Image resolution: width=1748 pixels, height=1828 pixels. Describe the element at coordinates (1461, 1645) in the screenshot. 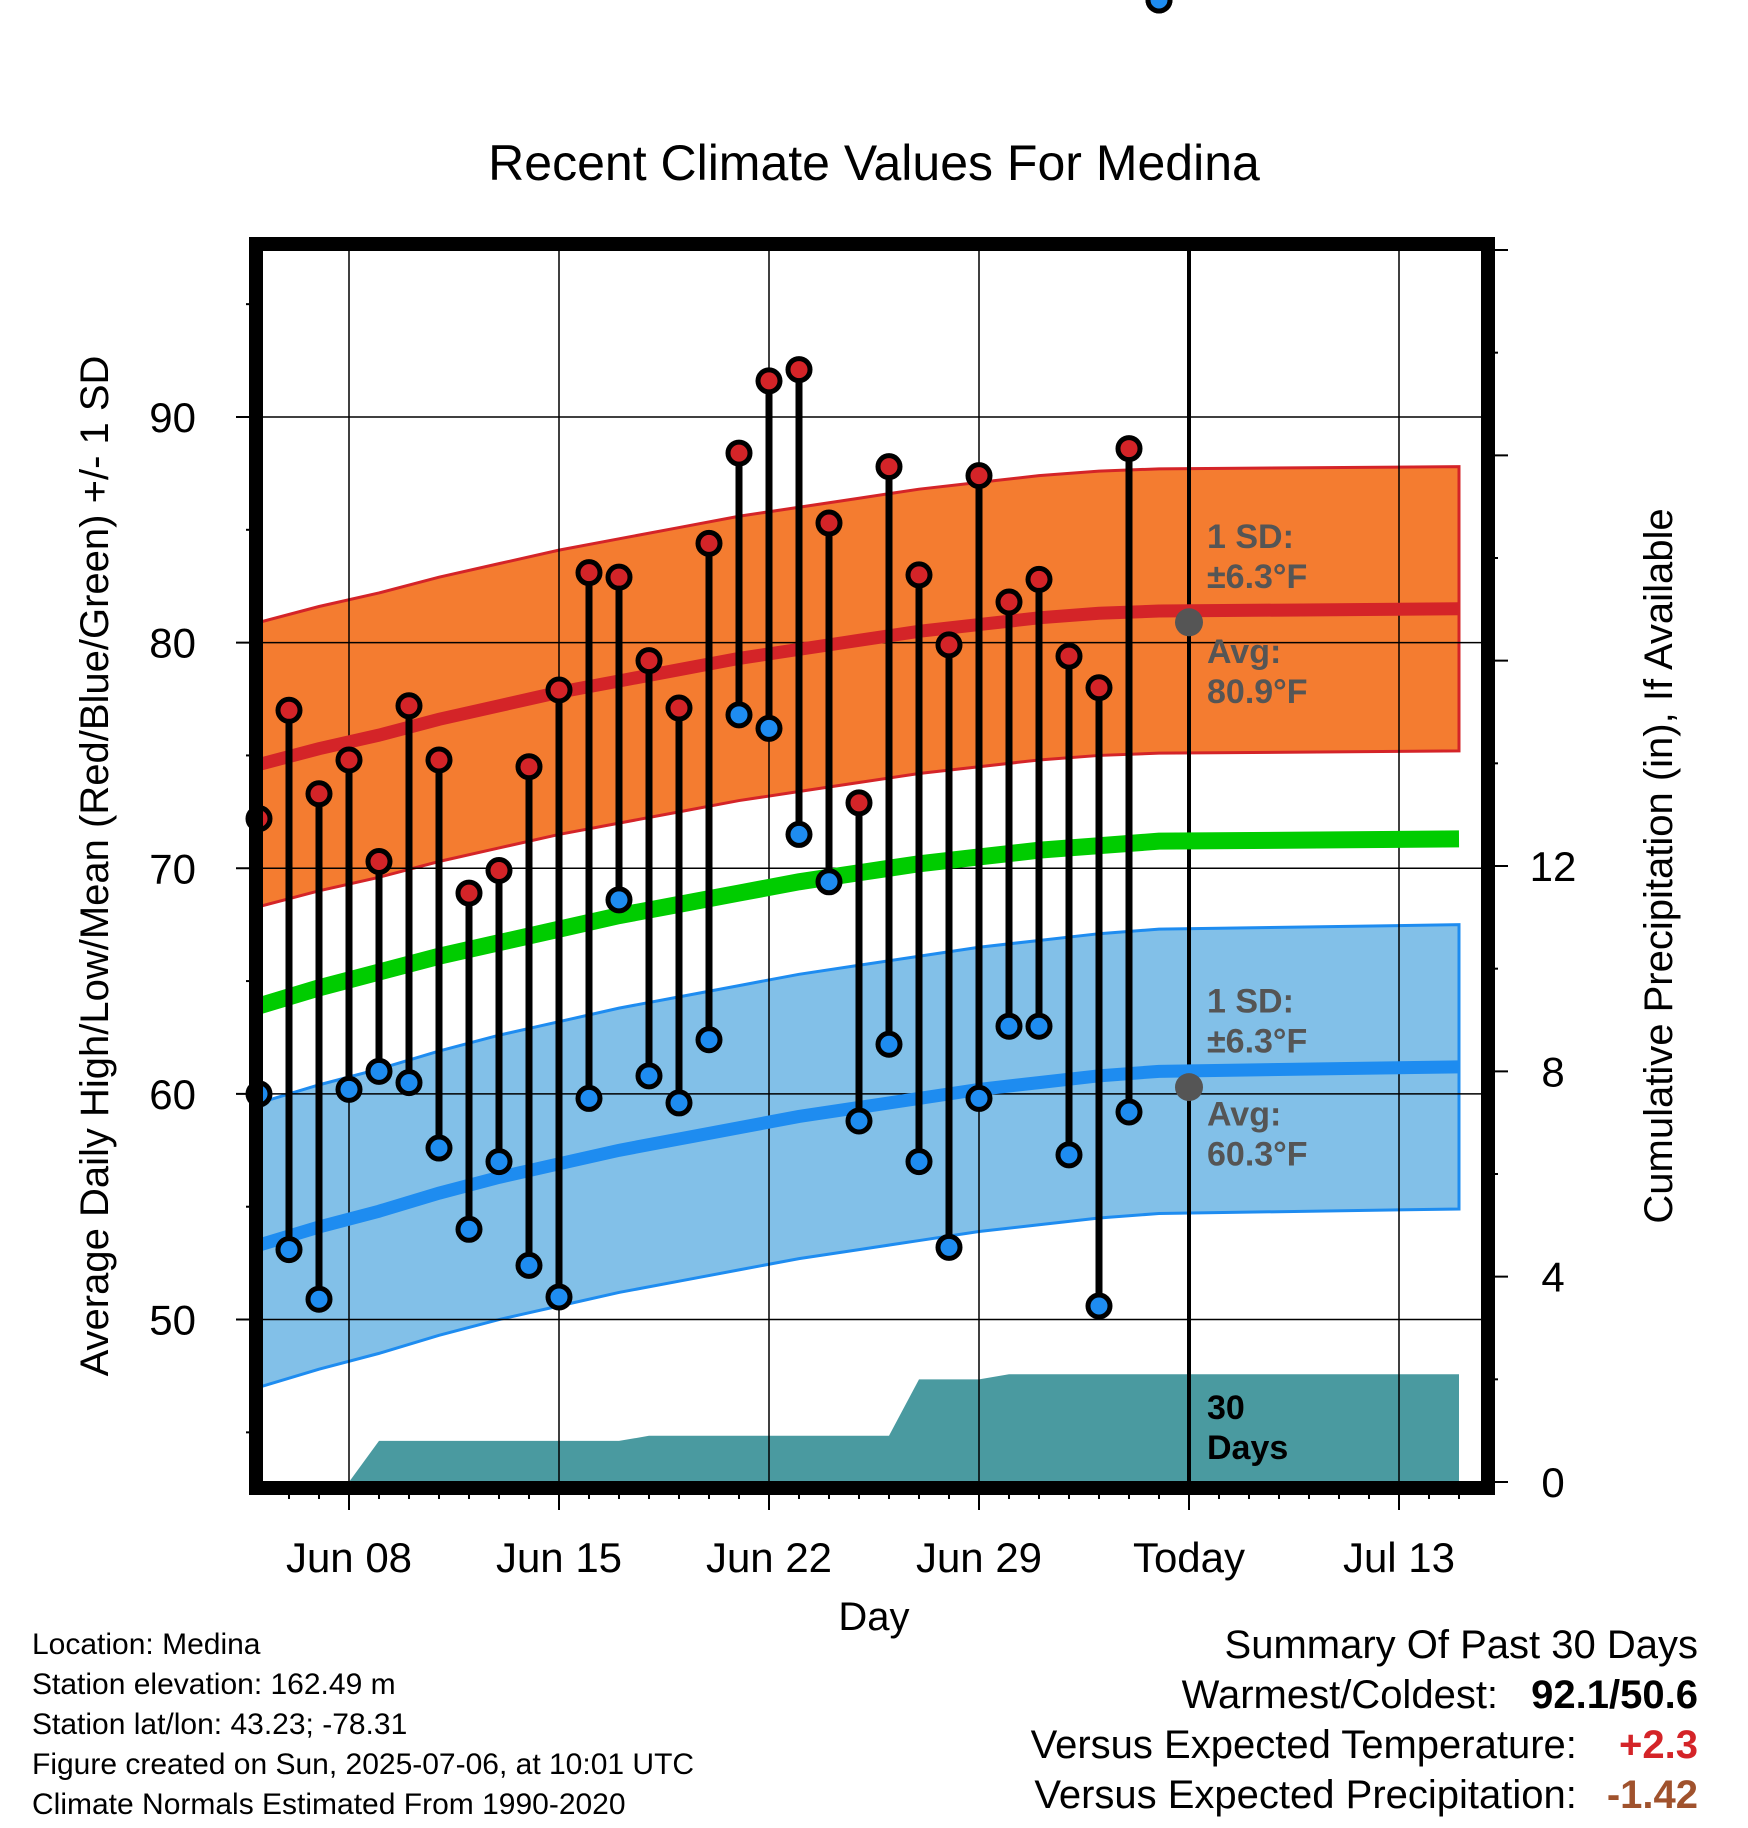

I see `summary-title: Summary Of Past 30 Days` at that location.